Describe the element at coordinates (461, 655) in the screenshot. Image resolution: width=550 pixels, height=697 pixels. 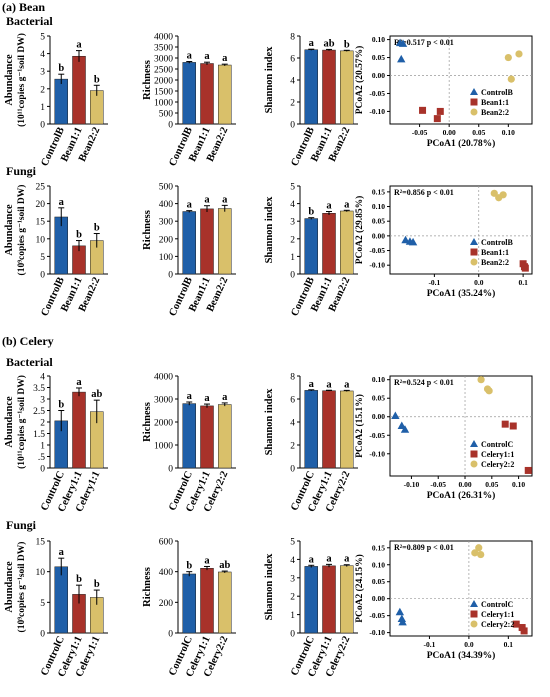
I see `x-axis-label: PCoA1 (34.39%)` at that location.